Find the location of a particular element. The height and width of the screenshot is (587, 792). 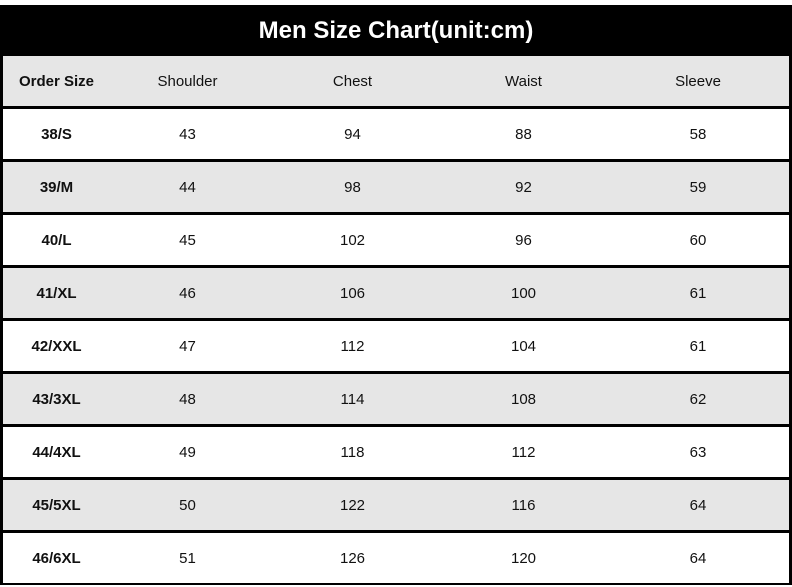

header-chest: Chest is located at coordinates (352, 82).